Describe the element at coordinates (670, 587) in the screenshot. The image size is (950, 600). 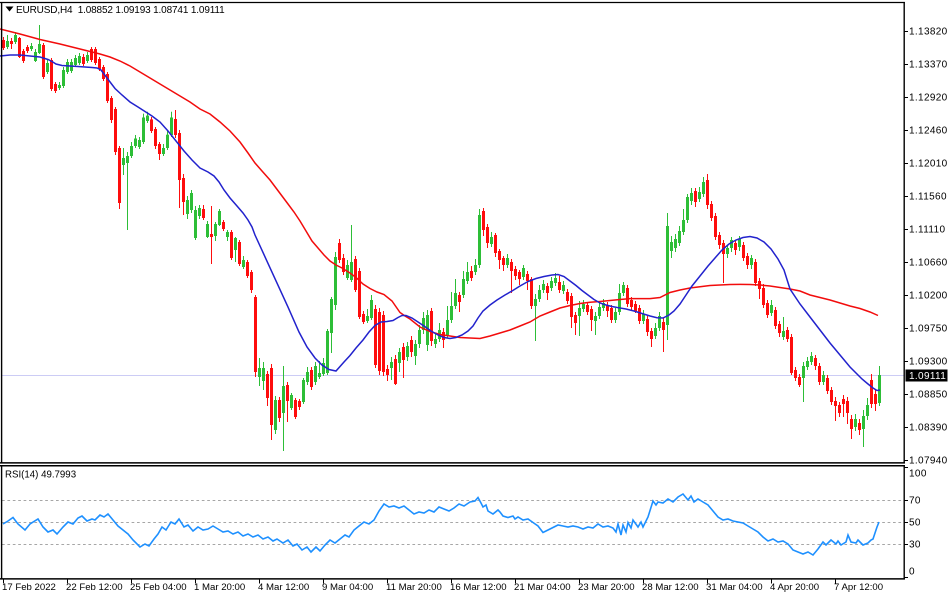
I see `svg-text: 28 Mar 12:00` at that location.